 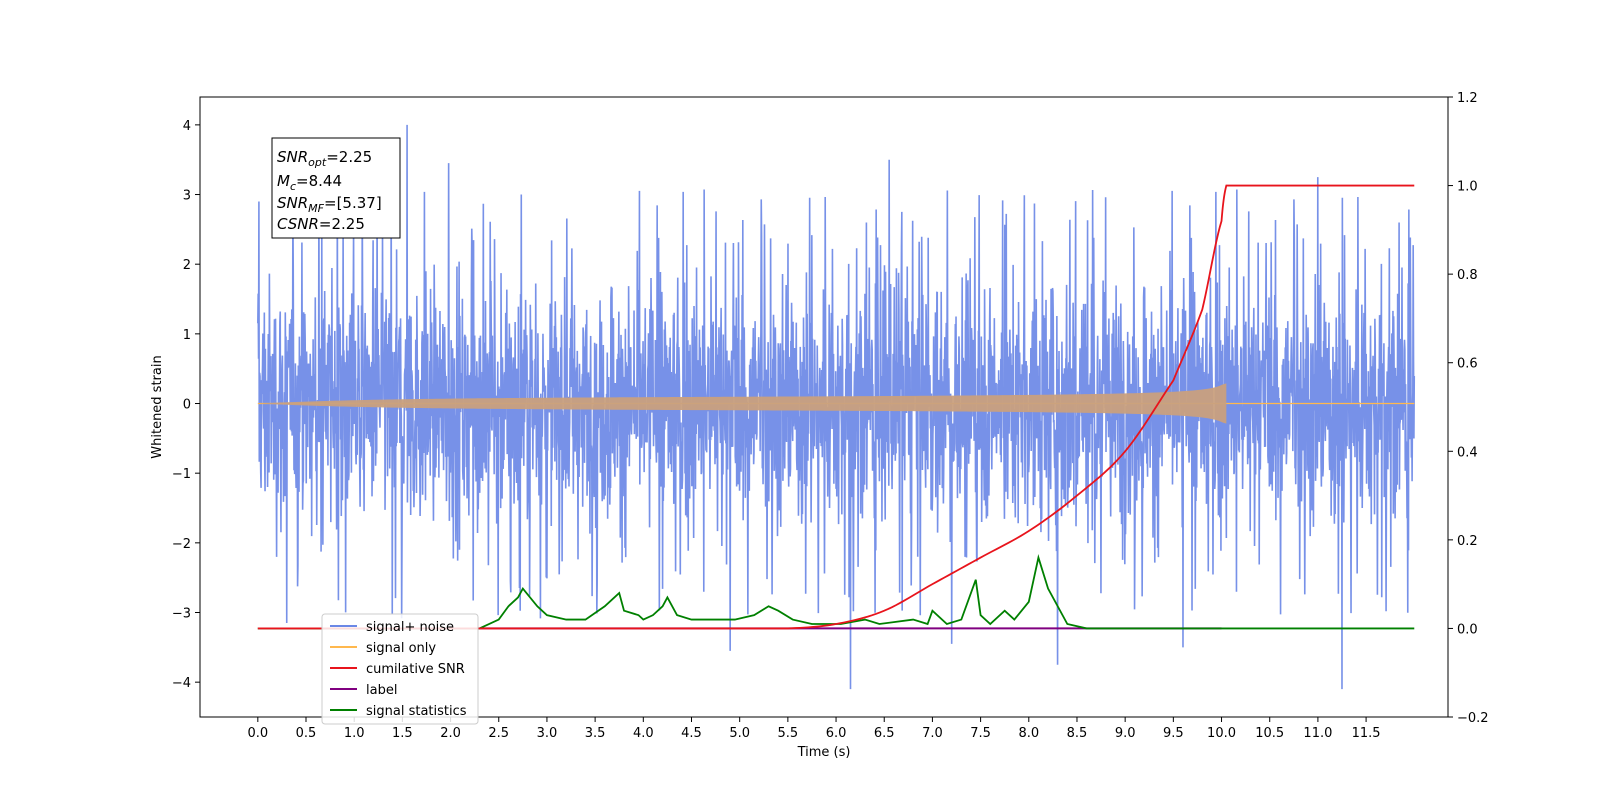 I want to click on y-axis-right: −0.2 0.0 0.2 0.4 0.6 0.8 1.0 1.2, so click(x=1468, y=408).